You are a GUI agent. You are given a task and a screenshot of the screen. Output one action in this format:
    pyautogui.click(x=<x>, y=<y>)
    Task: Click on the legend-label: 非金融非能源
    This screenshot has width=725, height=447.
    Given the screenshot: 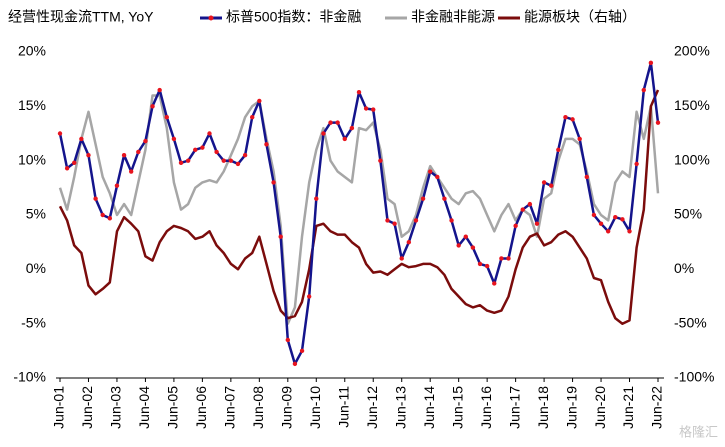 What is the action you would take?
    pyautogui.click(x=453, y=17)
    